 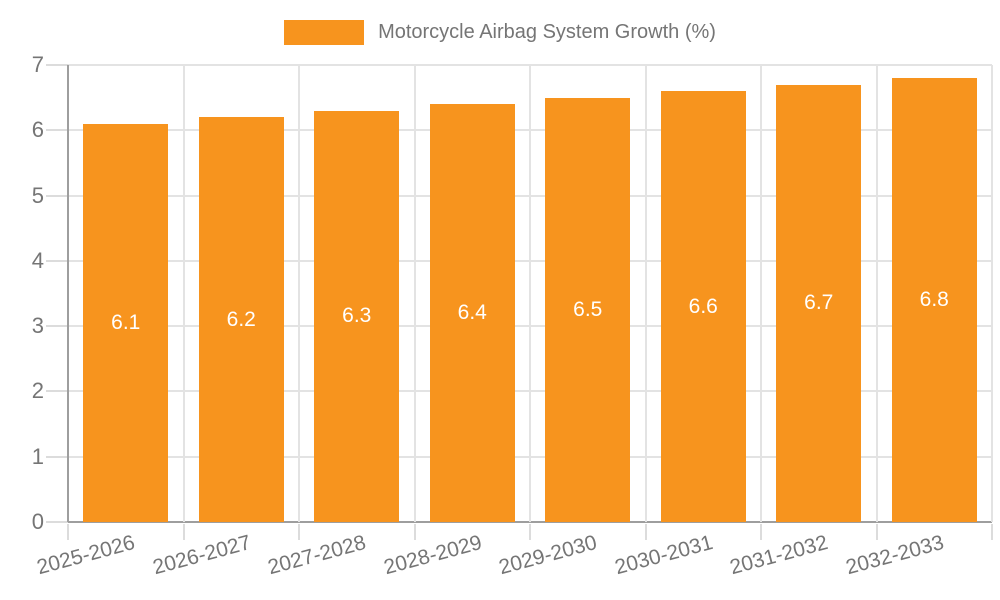 I want to click on y-axis-label: 4, so click(x=37, y=260).